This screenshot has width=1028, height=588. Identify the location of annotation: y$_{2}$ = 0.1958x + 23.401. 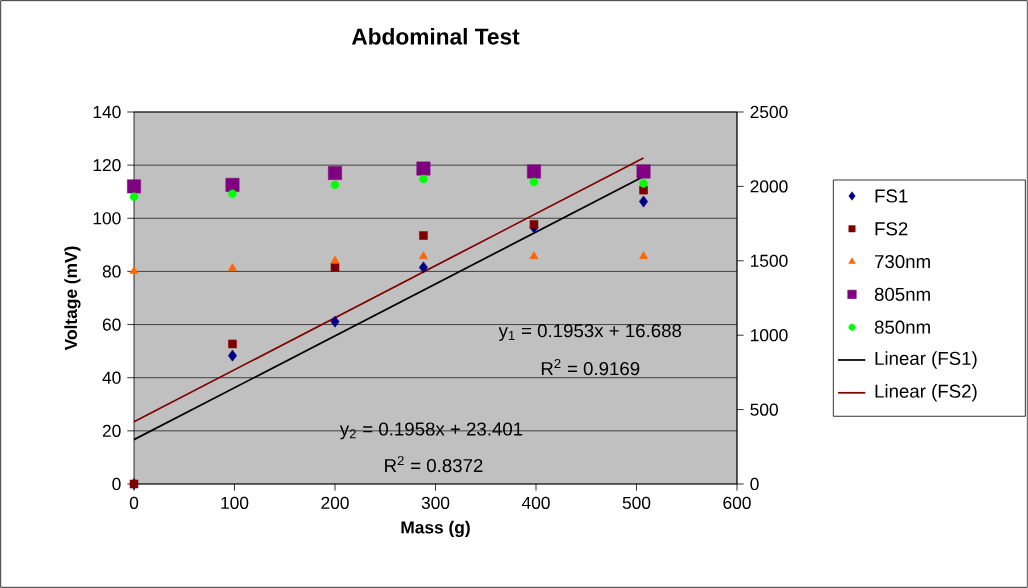
(431, 431).